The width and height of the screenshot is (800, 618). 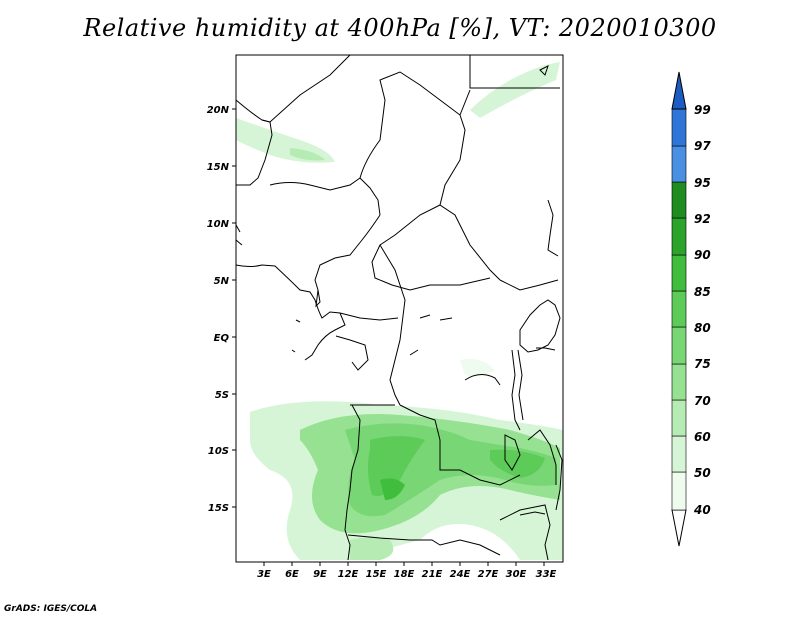 I want to click on lon-label: 18E, so click(x=404, y=574).